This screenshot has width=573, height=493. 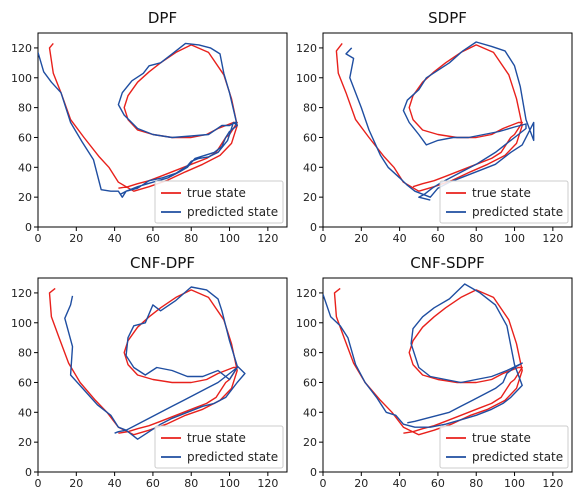 What do you see at coordinates (428, 361) in the screenshot?
I see `series-line-true-state` at bounding box center [428, 361].